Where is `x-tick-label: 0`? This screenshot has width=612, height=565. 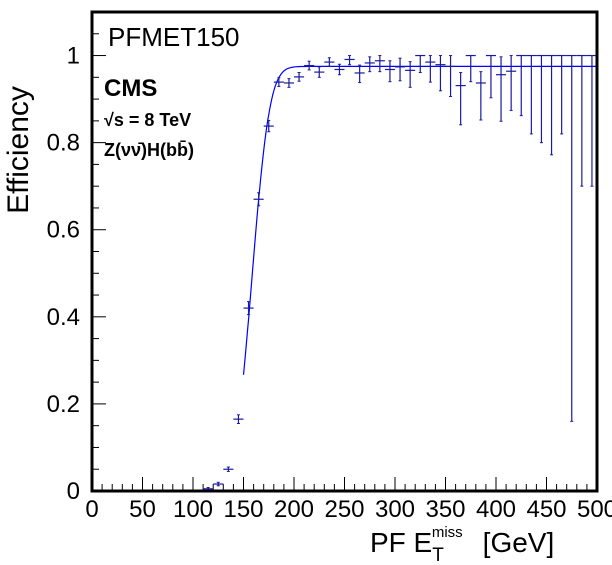
x-tick-label: 0 is located at coordinates (91, 509).